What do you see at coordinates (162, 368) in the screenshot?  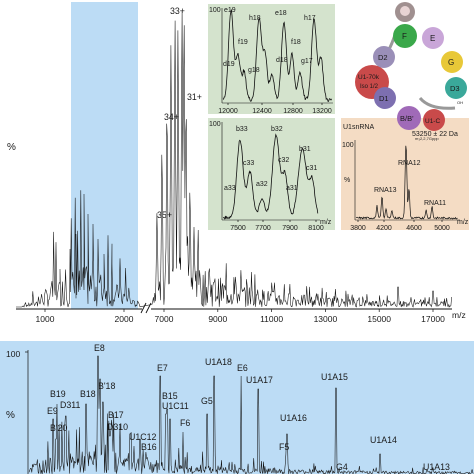 I see `label-e7: E7` at bounding box center [162, 368].